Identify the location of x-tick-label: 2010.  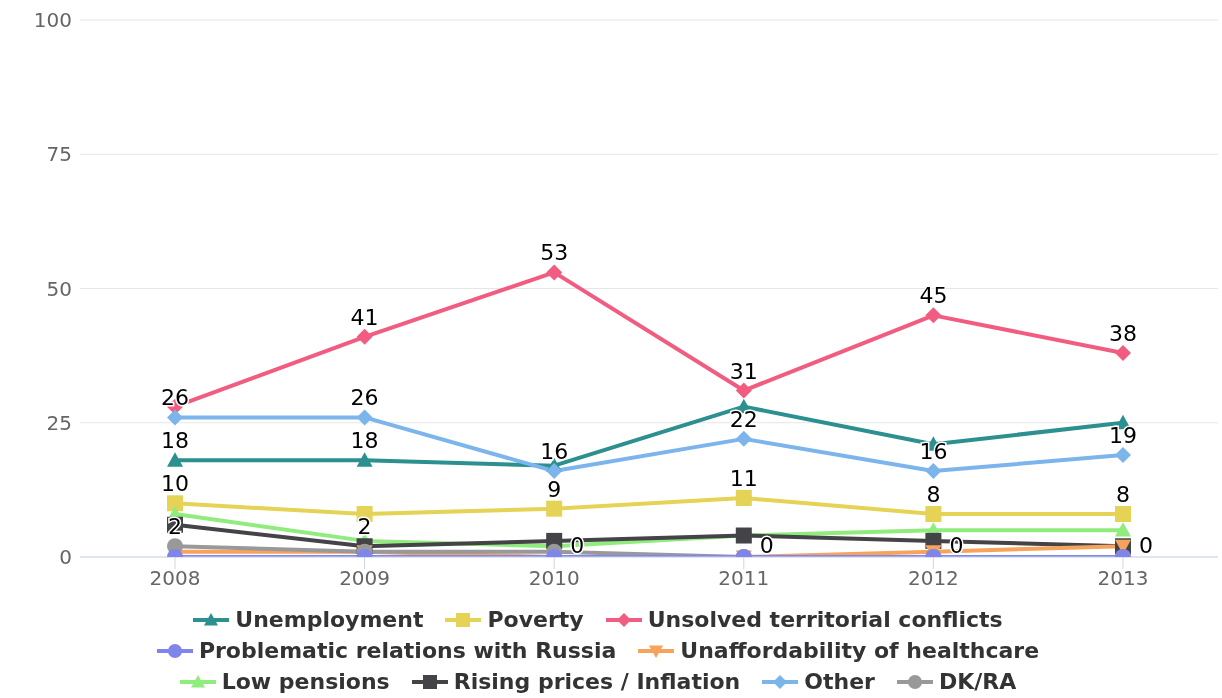
(554, 578).